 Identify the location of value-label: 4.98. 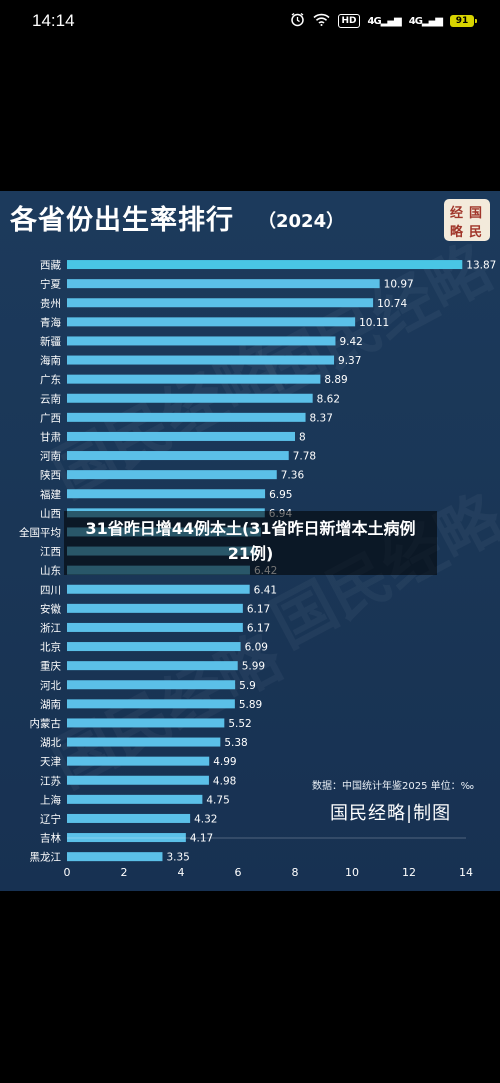
(224, 781).